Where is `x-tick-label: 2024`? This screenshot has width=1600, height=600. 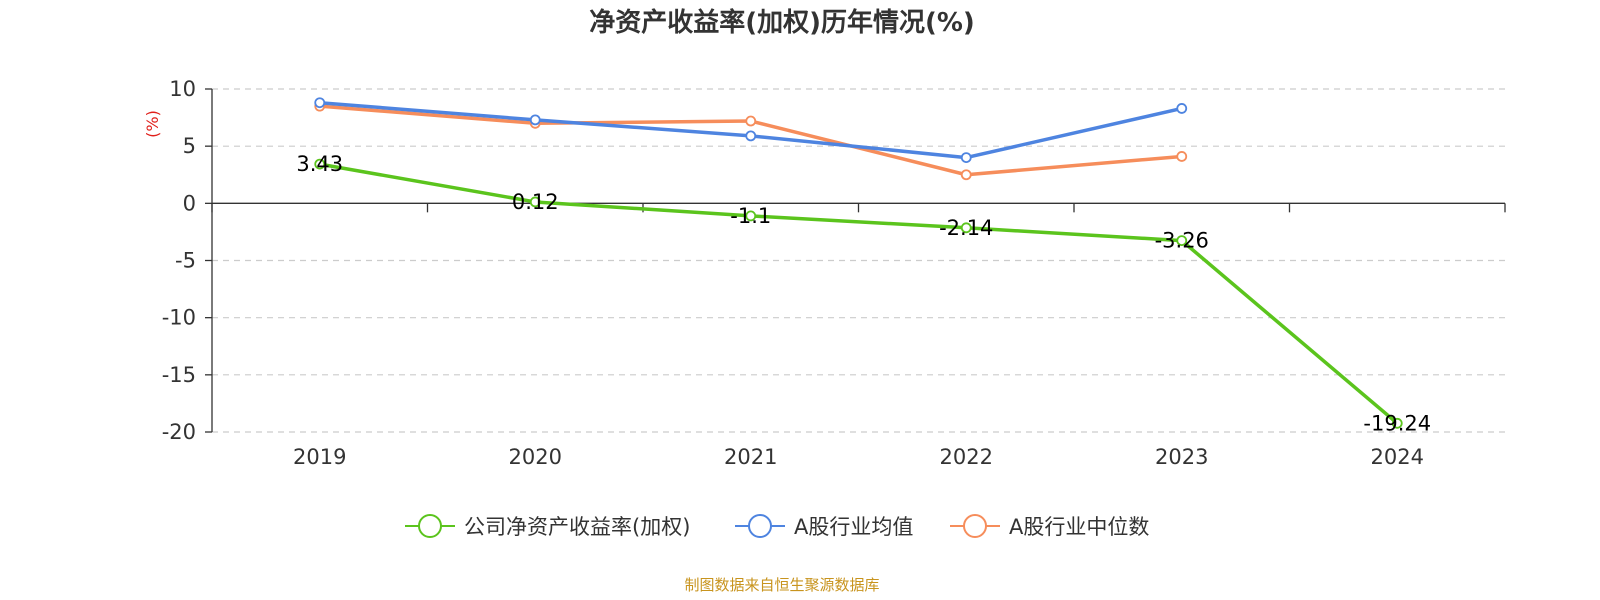 x-tick-label: 2024 is located at coordinates (1397, 457).